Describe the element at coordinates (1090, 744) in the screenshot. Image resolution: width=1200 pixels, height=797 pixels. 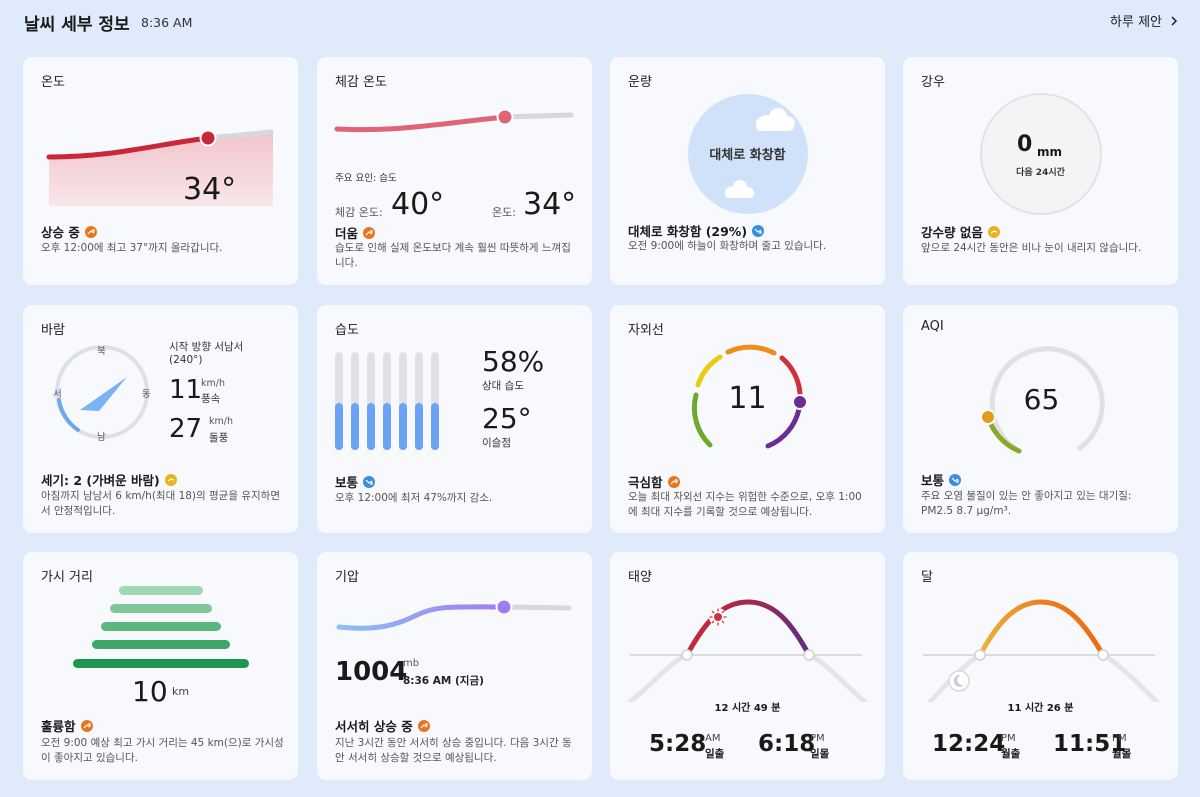
I see `moonset-time: 11:51` at that location.